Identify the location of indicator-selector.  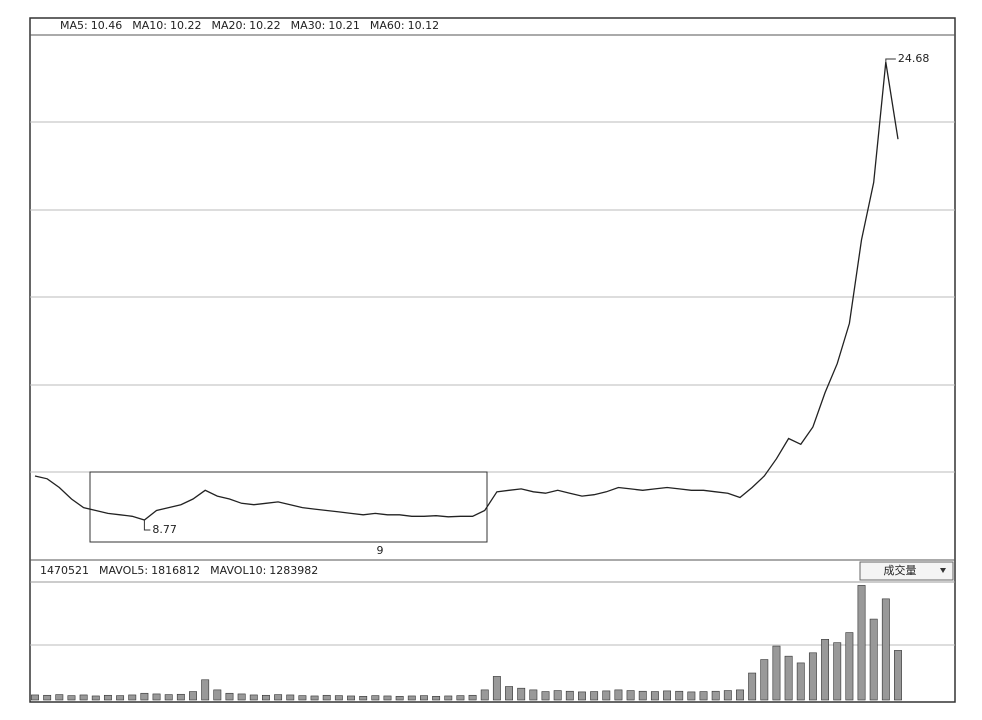
(906, 571).